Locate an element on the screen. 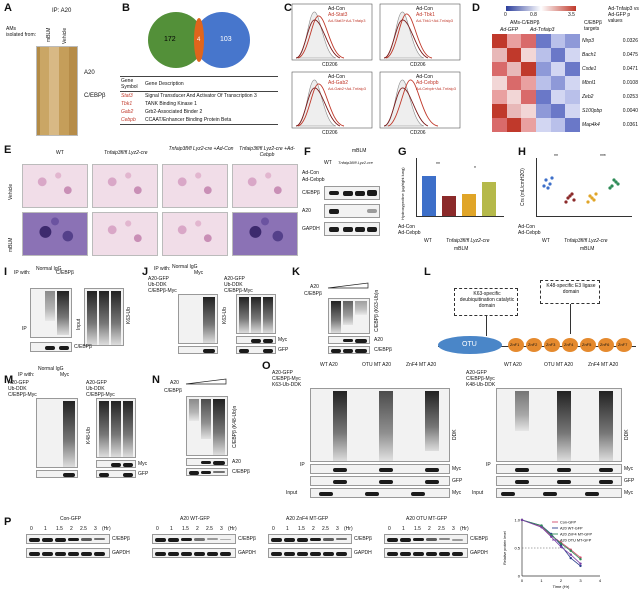 The width and height of the screenshot is (640, 595). list-item: Csde1 0.0471 is located at coordinates (610, 69).